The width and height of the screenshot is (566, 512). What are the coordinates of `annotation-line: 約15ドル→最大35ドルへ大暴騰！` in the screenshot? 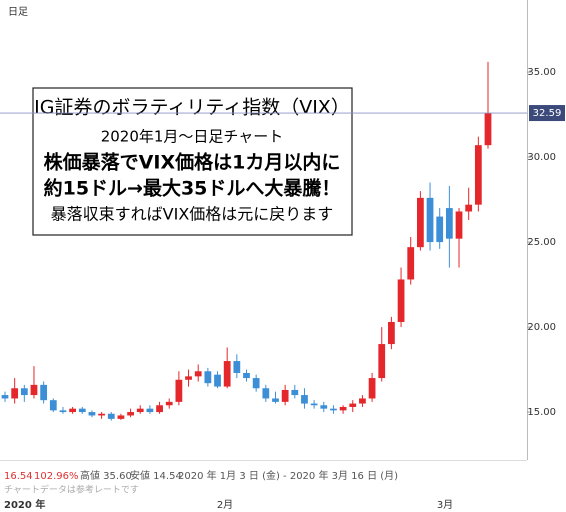 It's located at (192, 188).